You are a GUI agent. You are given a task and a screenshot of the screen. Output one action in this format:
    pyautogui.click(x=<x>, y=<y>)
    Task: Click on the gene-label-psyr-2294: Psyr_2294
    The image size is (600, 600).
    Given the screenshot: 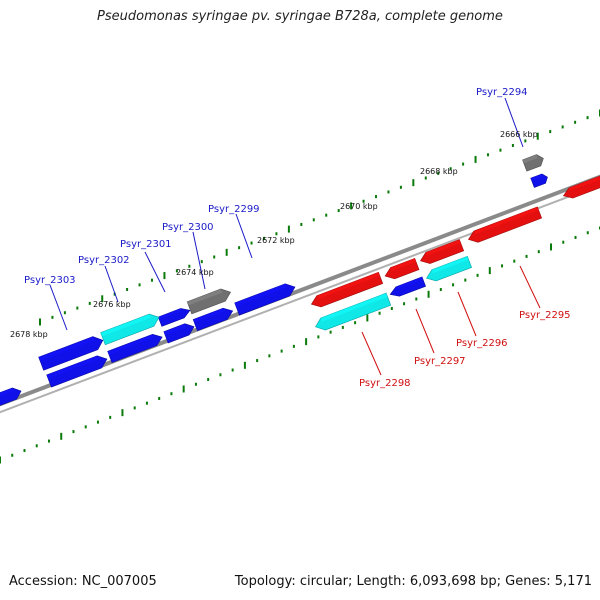 What is the action you would take?
    pyautogui.click(x=502, y=92)
    